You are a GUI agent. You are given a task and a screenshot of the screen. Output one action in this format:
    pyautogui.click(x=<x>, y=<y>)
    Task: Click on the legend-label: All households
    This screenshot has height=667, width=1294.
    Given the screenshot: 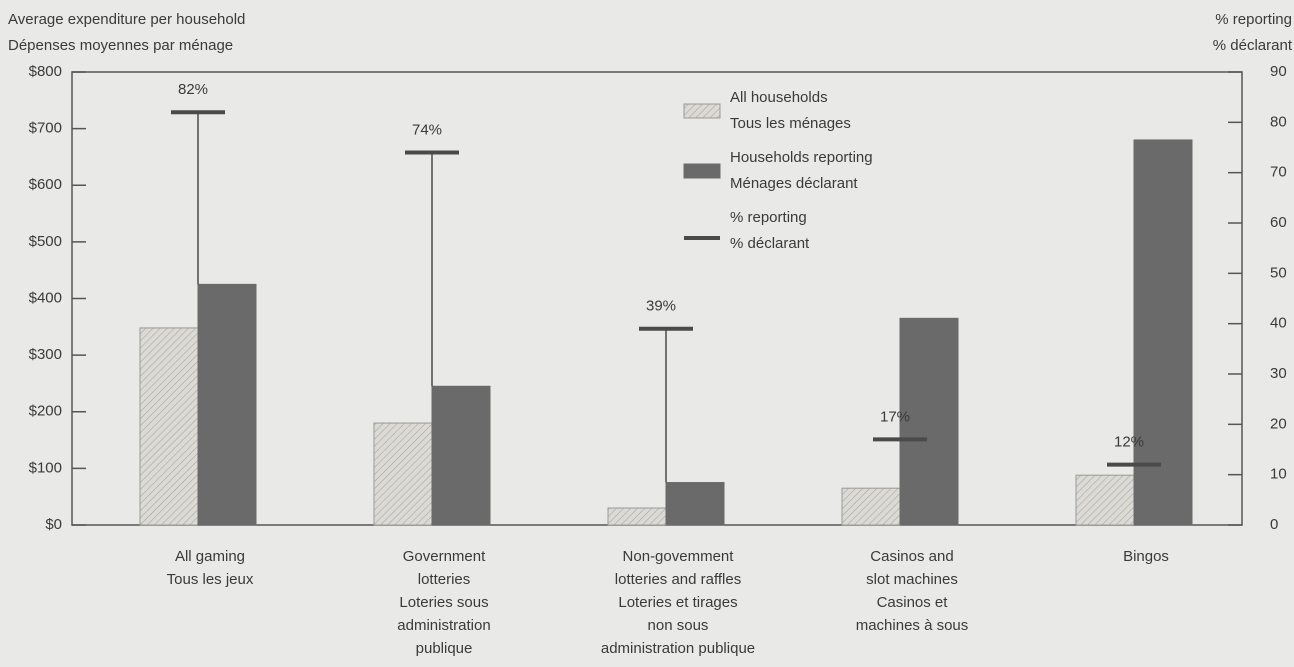 What is the action you would take?
    pyautogui.click(x=779, y=97)
    